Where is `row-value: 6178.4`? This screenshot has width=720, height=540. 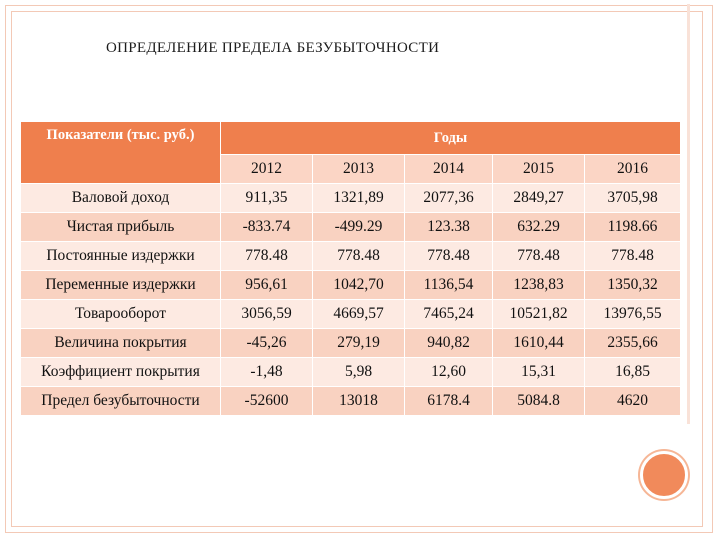
row-value: 6178.4 is located at coordinates (448, 401).